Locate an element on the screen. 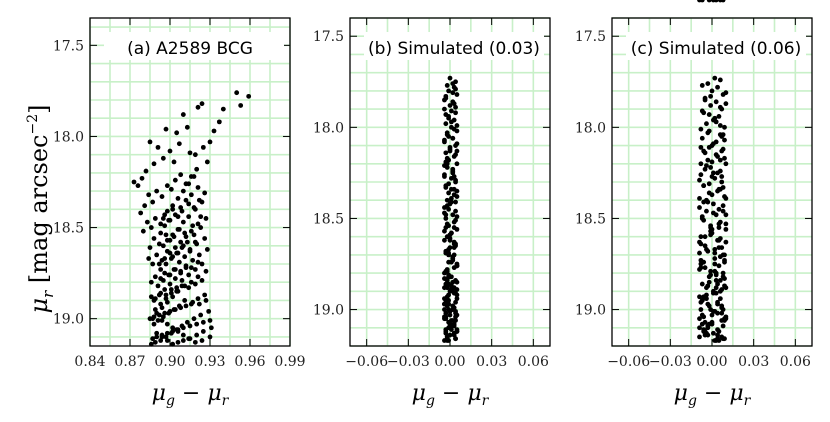 The width and height of the screenshot is (830, 422). y-tick-label: 18.0 is located at coordinates (590, 128).